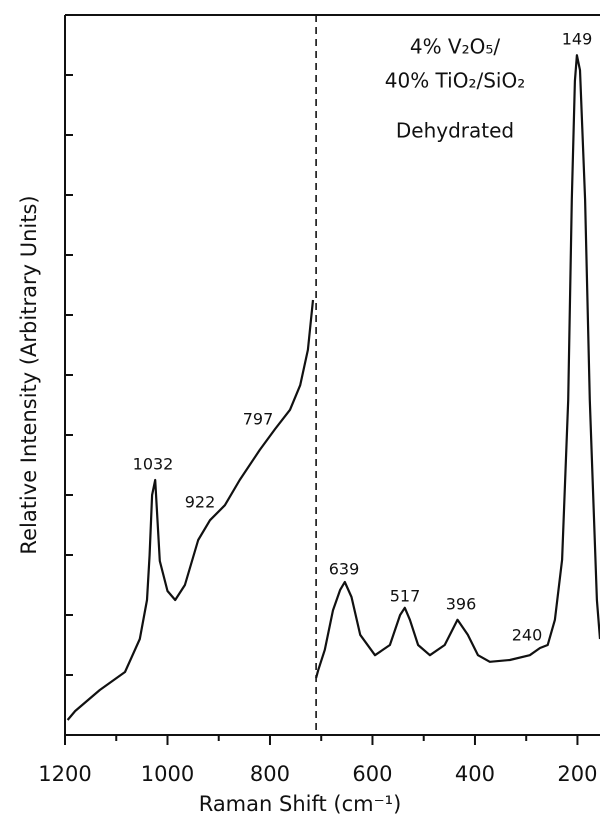 Image resolution: width=600 pixels, height=819 pixels. What do you see at coordinates (64, 774) in the screenshot?
I see `x-tick-label: 1200` at bounding box center [64, 774].